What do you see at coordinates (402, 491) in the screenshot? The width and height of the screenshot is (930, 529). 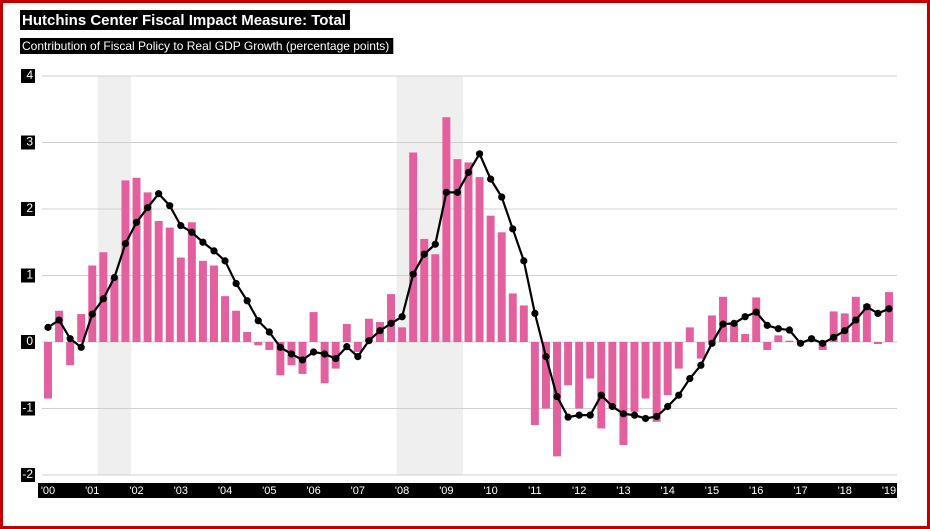 I see `x-tick-label: '08` at bounding box center [402, 491].